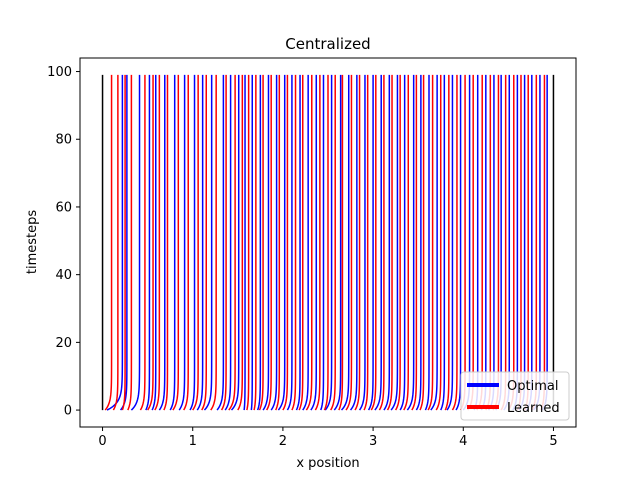  What do you see at coordinates (553, 441) in the screenshot?
I see `x-tick-label: 5` at bounding box center [553, 441].